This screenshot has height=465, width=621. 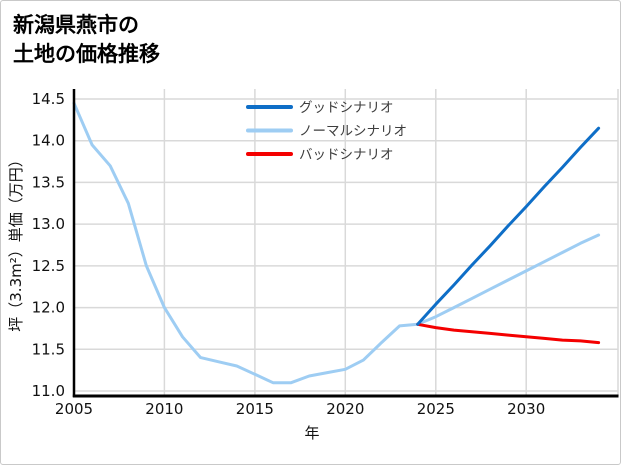 I want to click on y-tick-label: 13.0, so click(x=48, y=224).